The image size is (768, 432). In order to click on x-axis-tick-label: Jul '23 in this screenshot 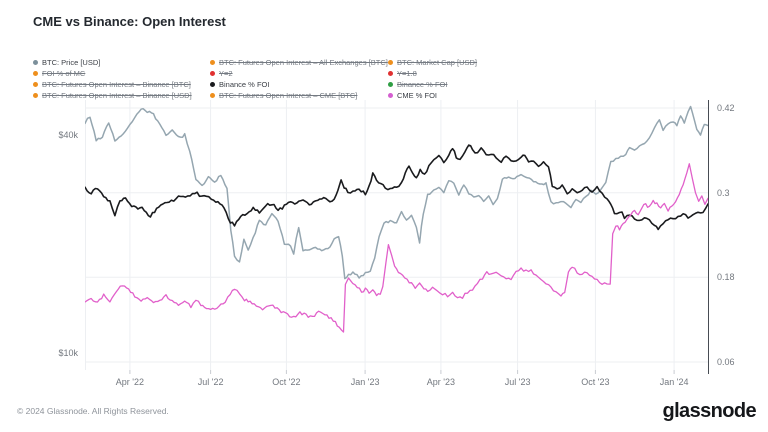, I will do `click(517, 382)`.